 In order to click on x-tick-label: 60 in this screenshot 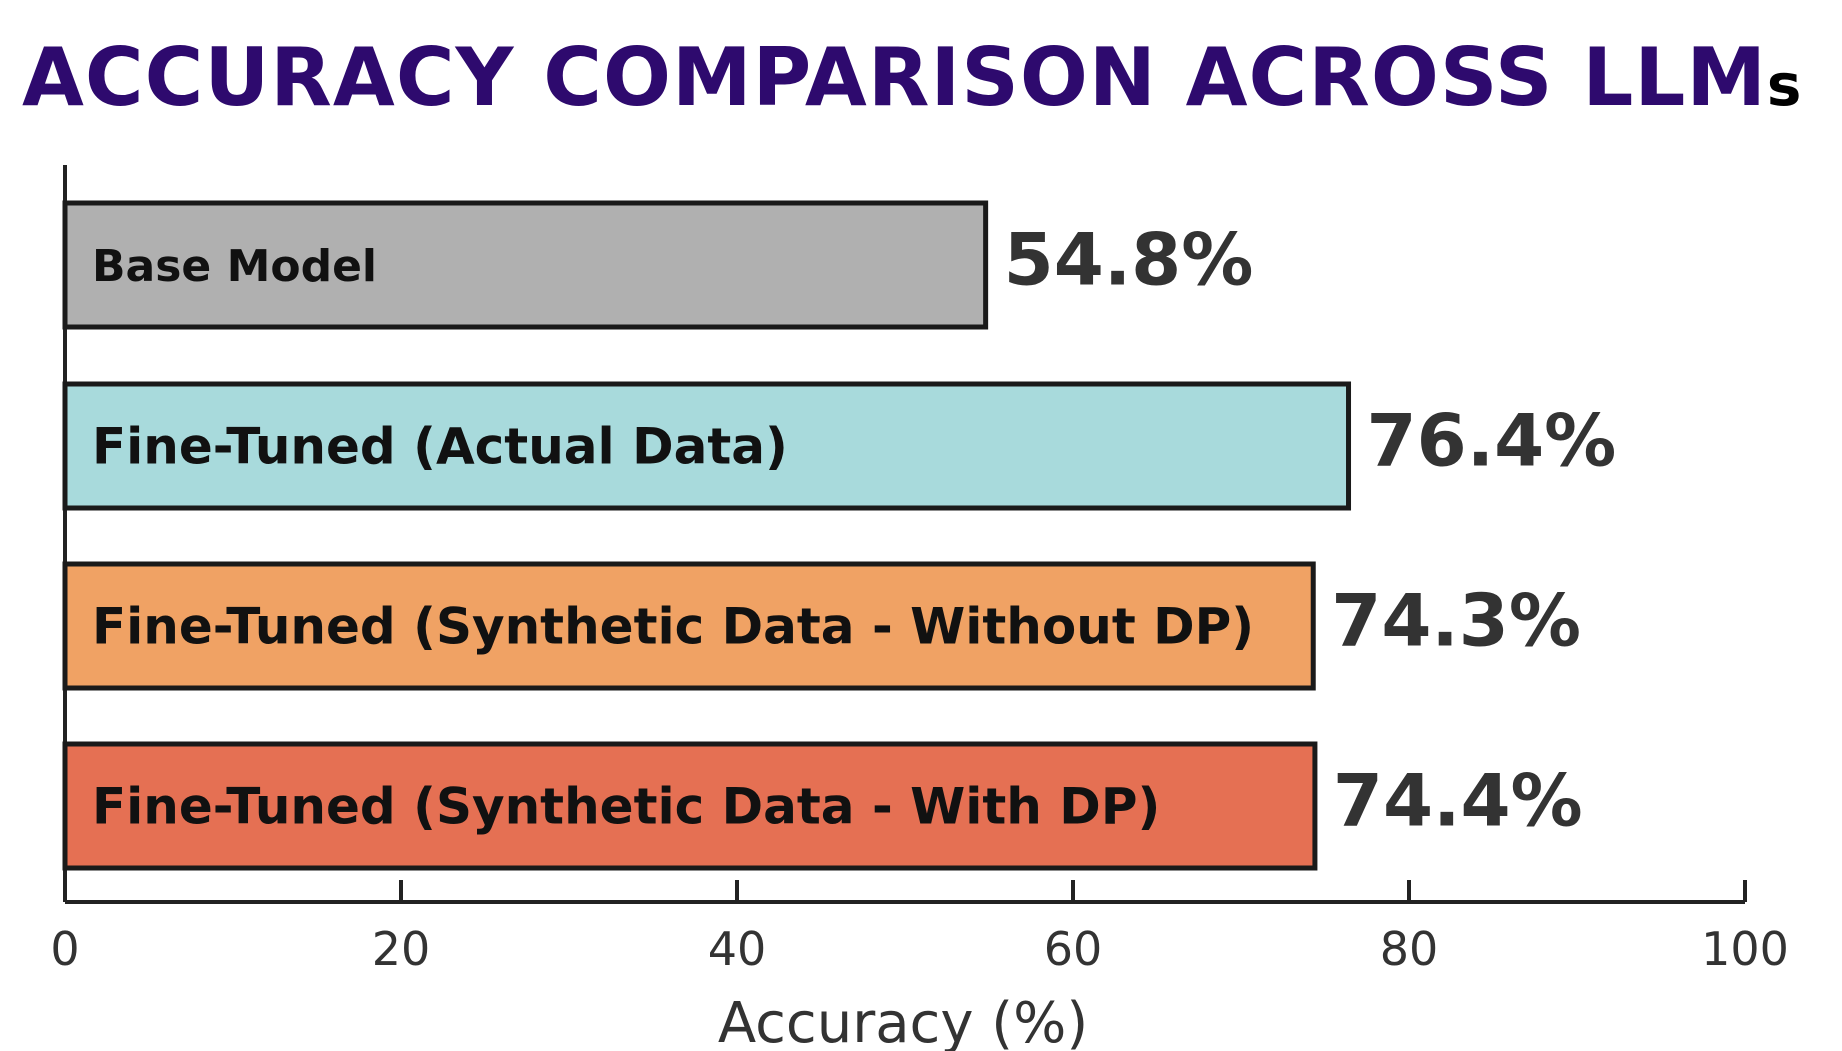, I will do `click(1073, 949)`.